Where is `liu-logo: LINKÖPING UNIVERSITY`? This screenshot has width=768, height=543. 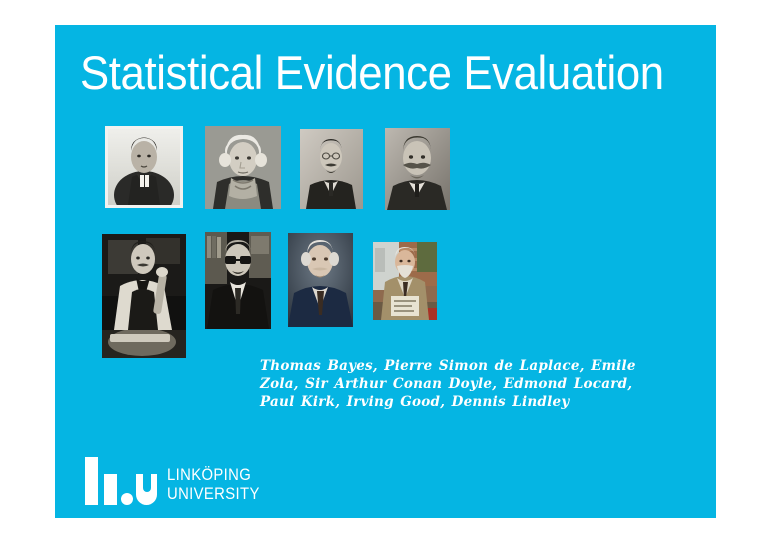 liu-logo: LINKÖPING UNIVERSITY is located at coordinates (177, 475).